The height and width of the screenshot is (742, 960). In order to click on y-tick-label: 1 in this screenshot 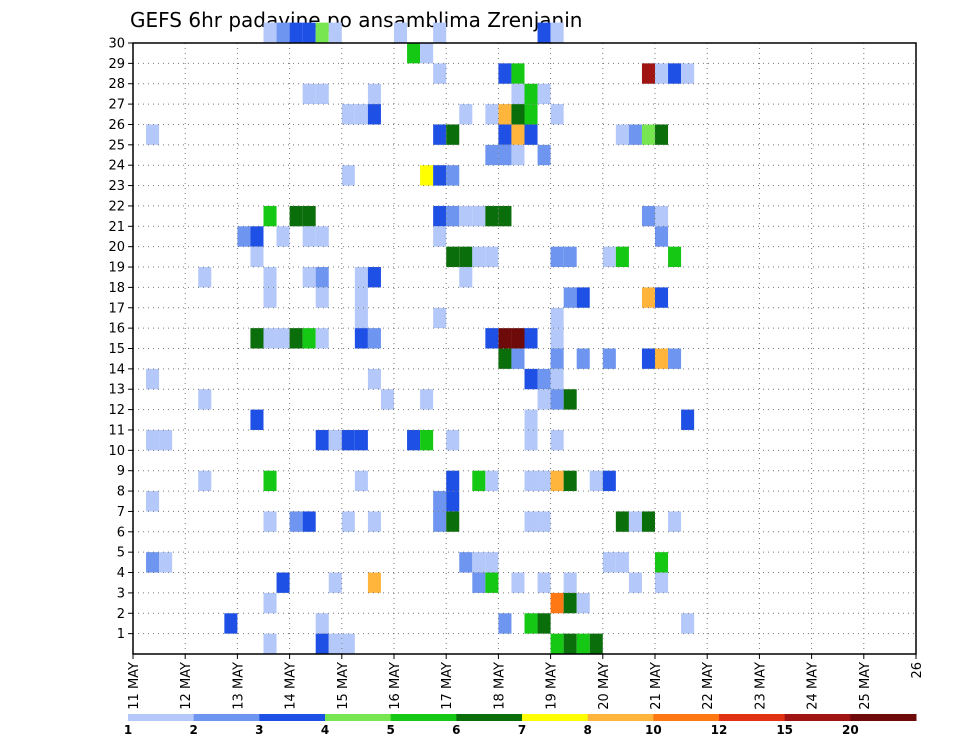, I will do `click(121, 634)`.